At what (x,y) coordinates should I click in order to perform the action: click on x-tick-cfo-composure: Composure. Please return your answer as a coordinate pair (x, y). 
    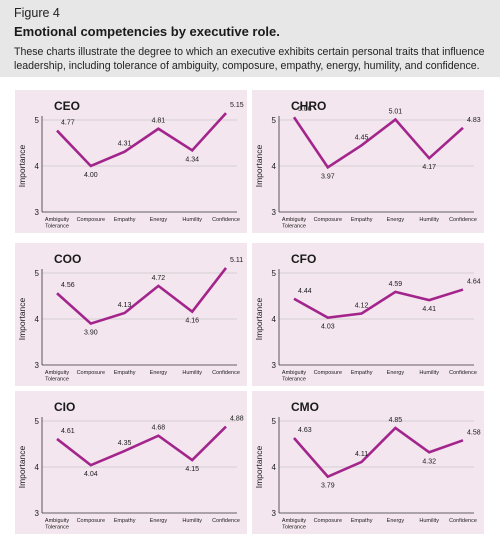
    Looking at the image, I should click on (328, 373).